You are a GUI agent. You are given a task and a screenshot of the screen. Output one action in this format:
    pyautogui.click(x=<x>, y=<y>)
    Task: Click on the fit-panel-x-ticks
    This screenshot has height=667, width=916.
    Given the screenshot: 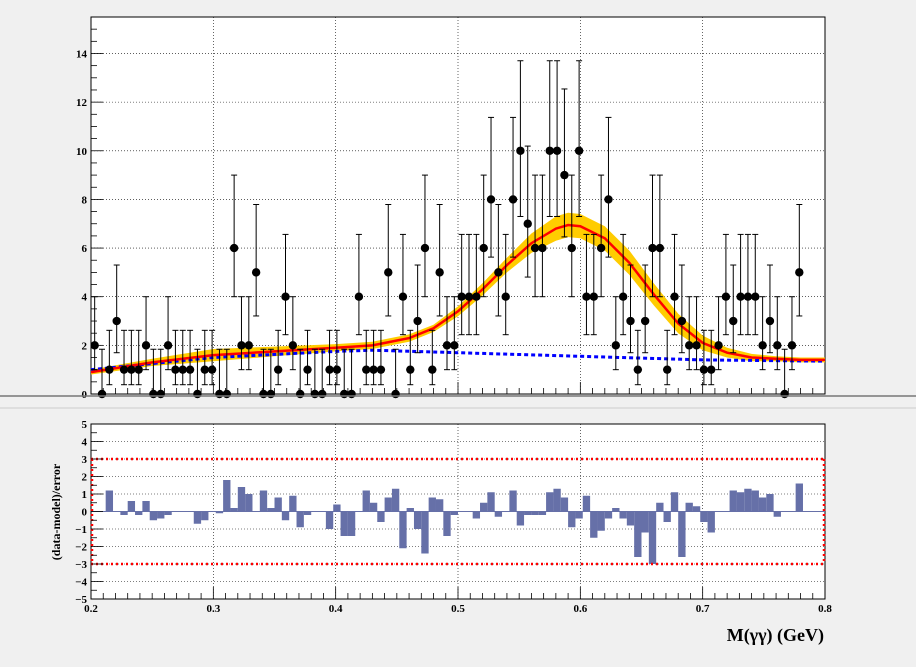 What is the action you would take?
    pyautogui.click(x=458, y=388)
    